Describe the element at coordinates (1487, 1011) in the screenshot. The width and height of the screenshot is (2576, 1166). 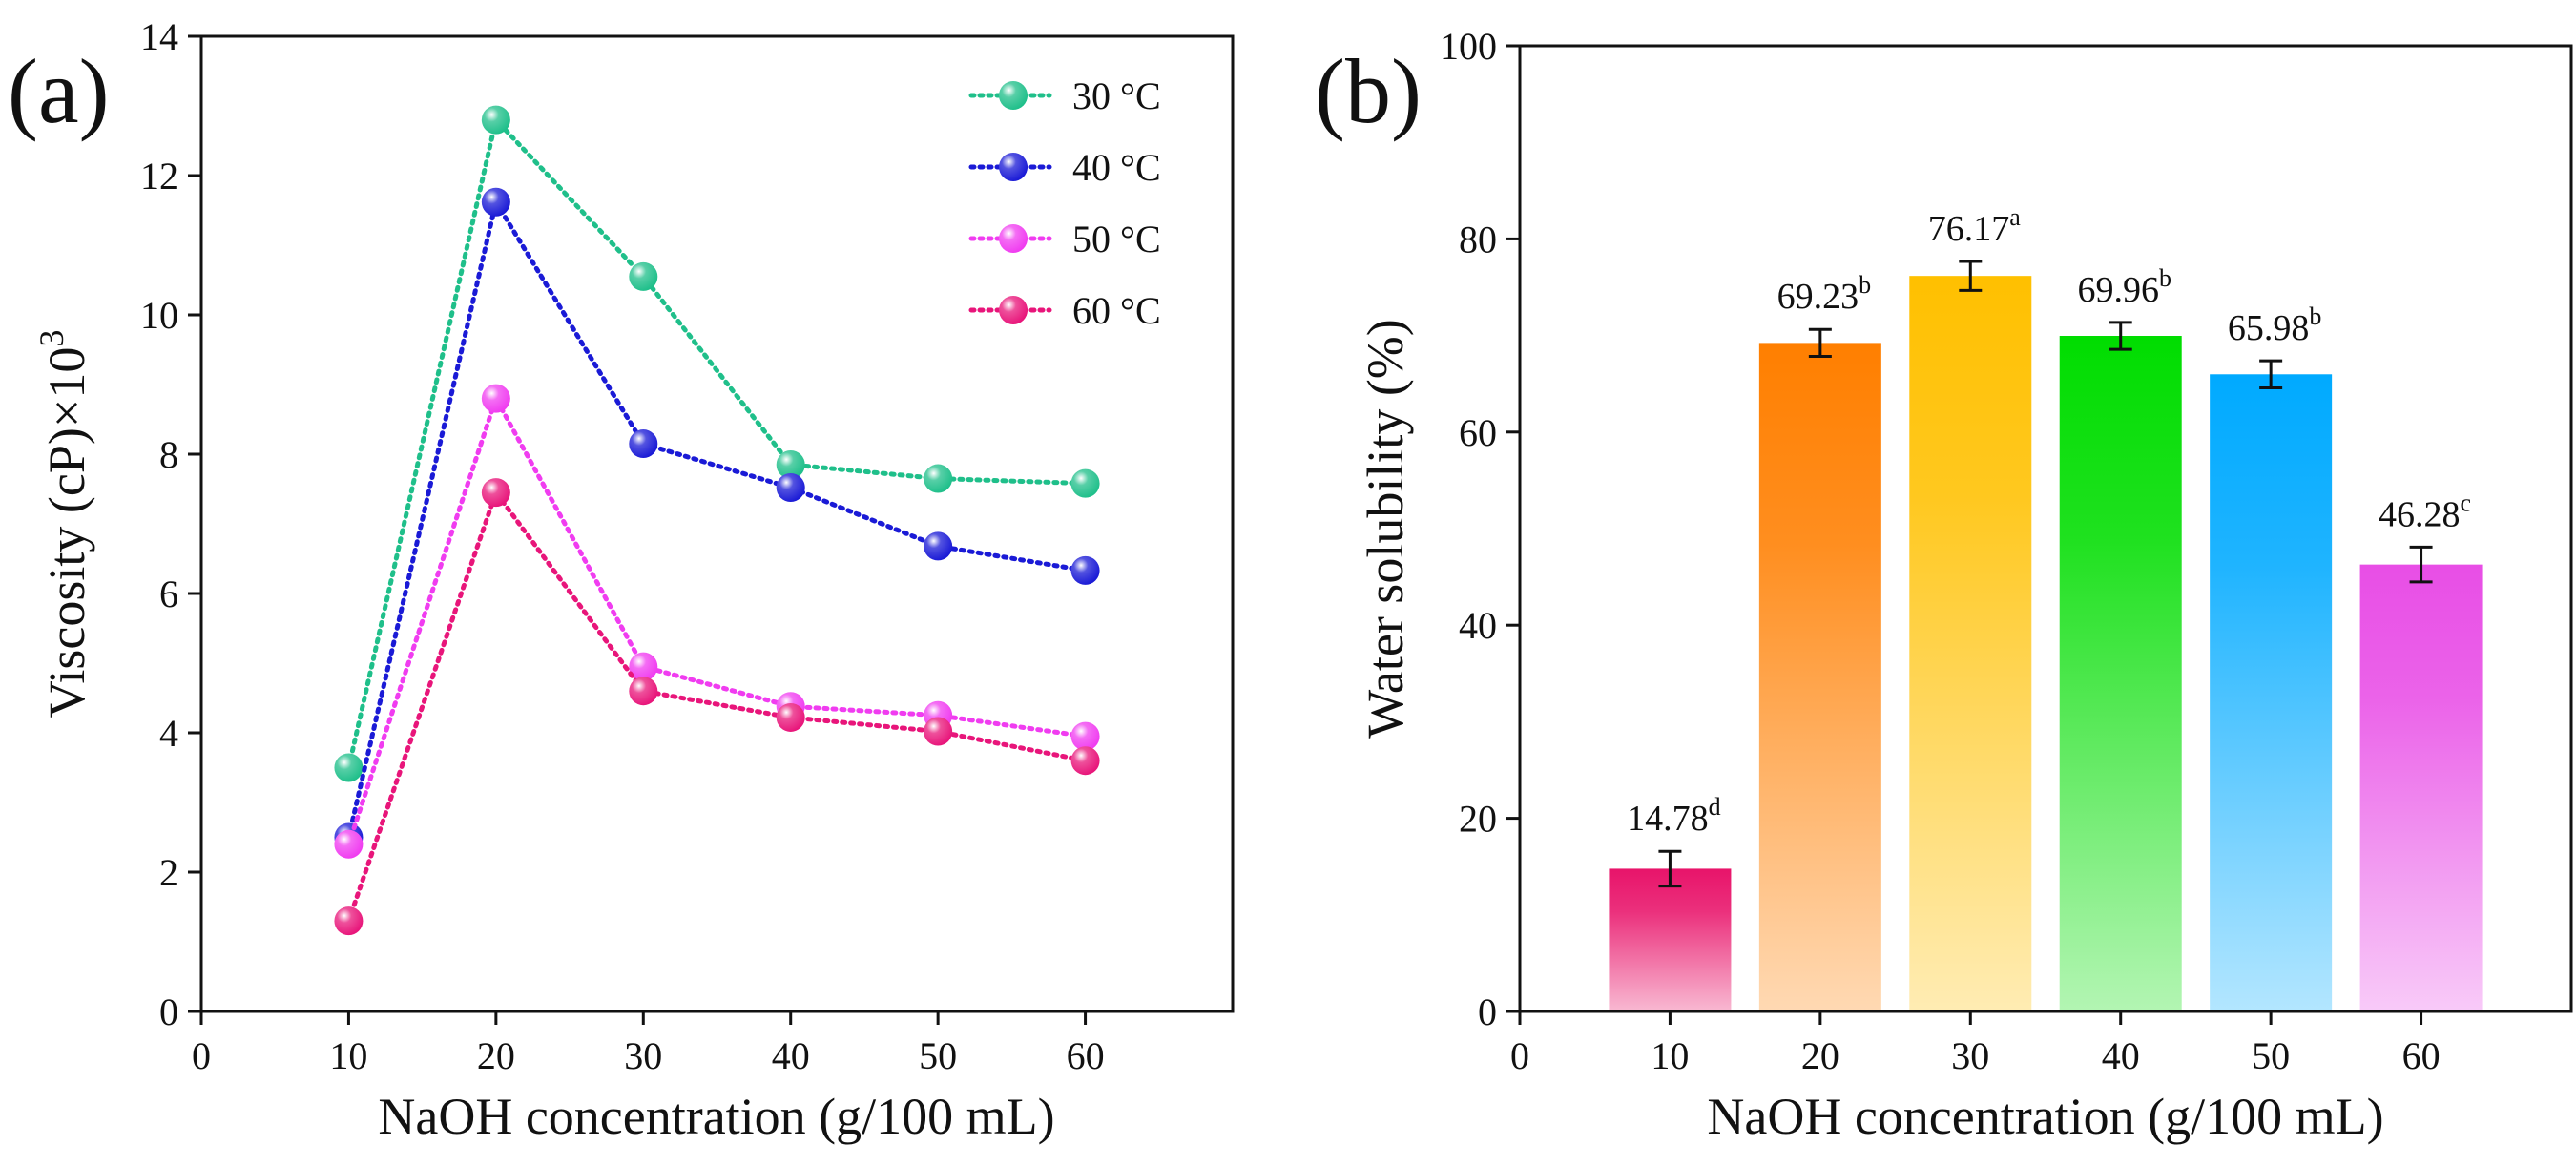
I see `panel-b-y-tick-label: 0` at that location.